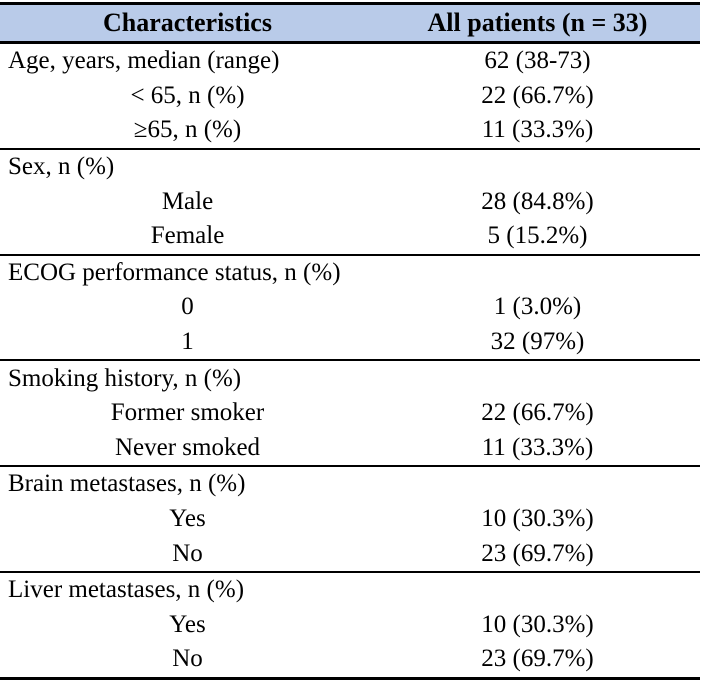 This screenshot has height=697, width=705. What do you see at coordinates (350, 96) in the screenshot?
I see `table-row: < 65, n (%) 22 (66.7%)` at bounding box center [350, 96].